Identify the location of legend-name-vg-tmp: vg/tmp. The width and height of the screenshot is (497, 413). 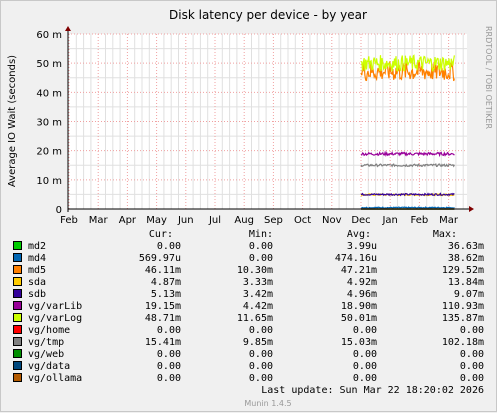
(46, 342).